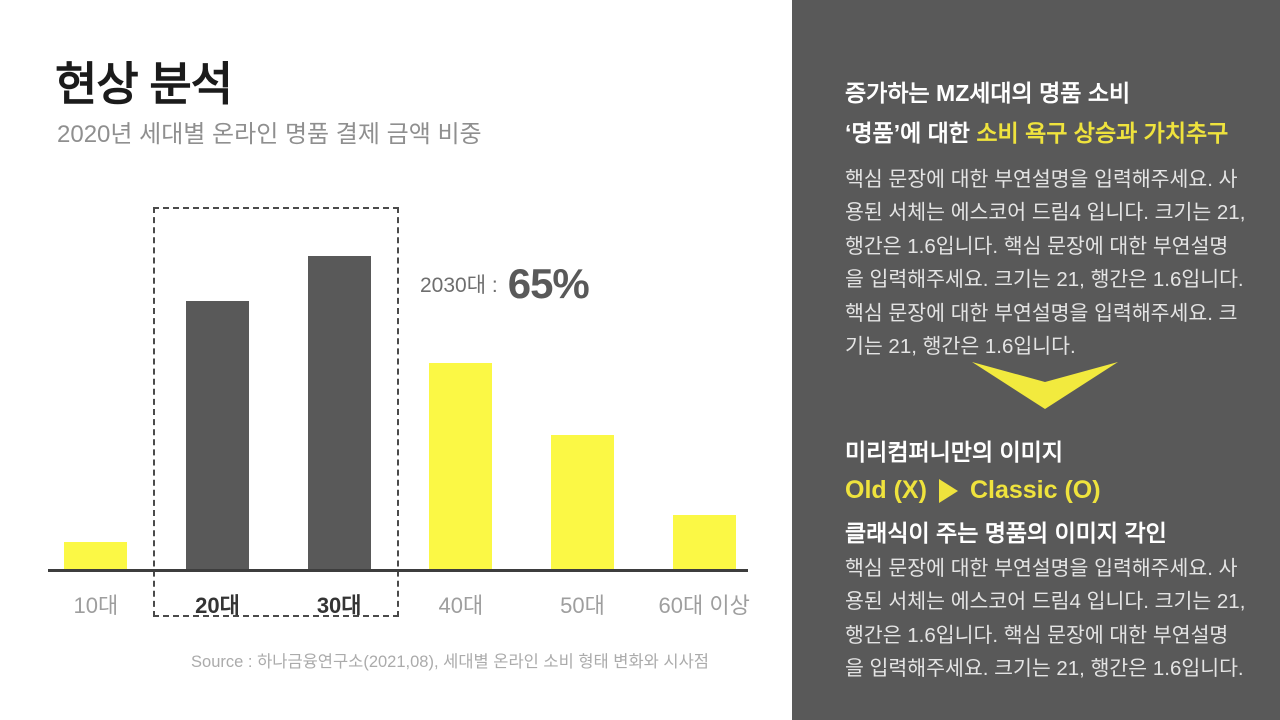 Image resolution: width=1280 pixels, height=720 pixels. What do you see at coordinates (582, 605) in the screenshot?
I see `category-label: 50대` at bounding box center [582, 605].